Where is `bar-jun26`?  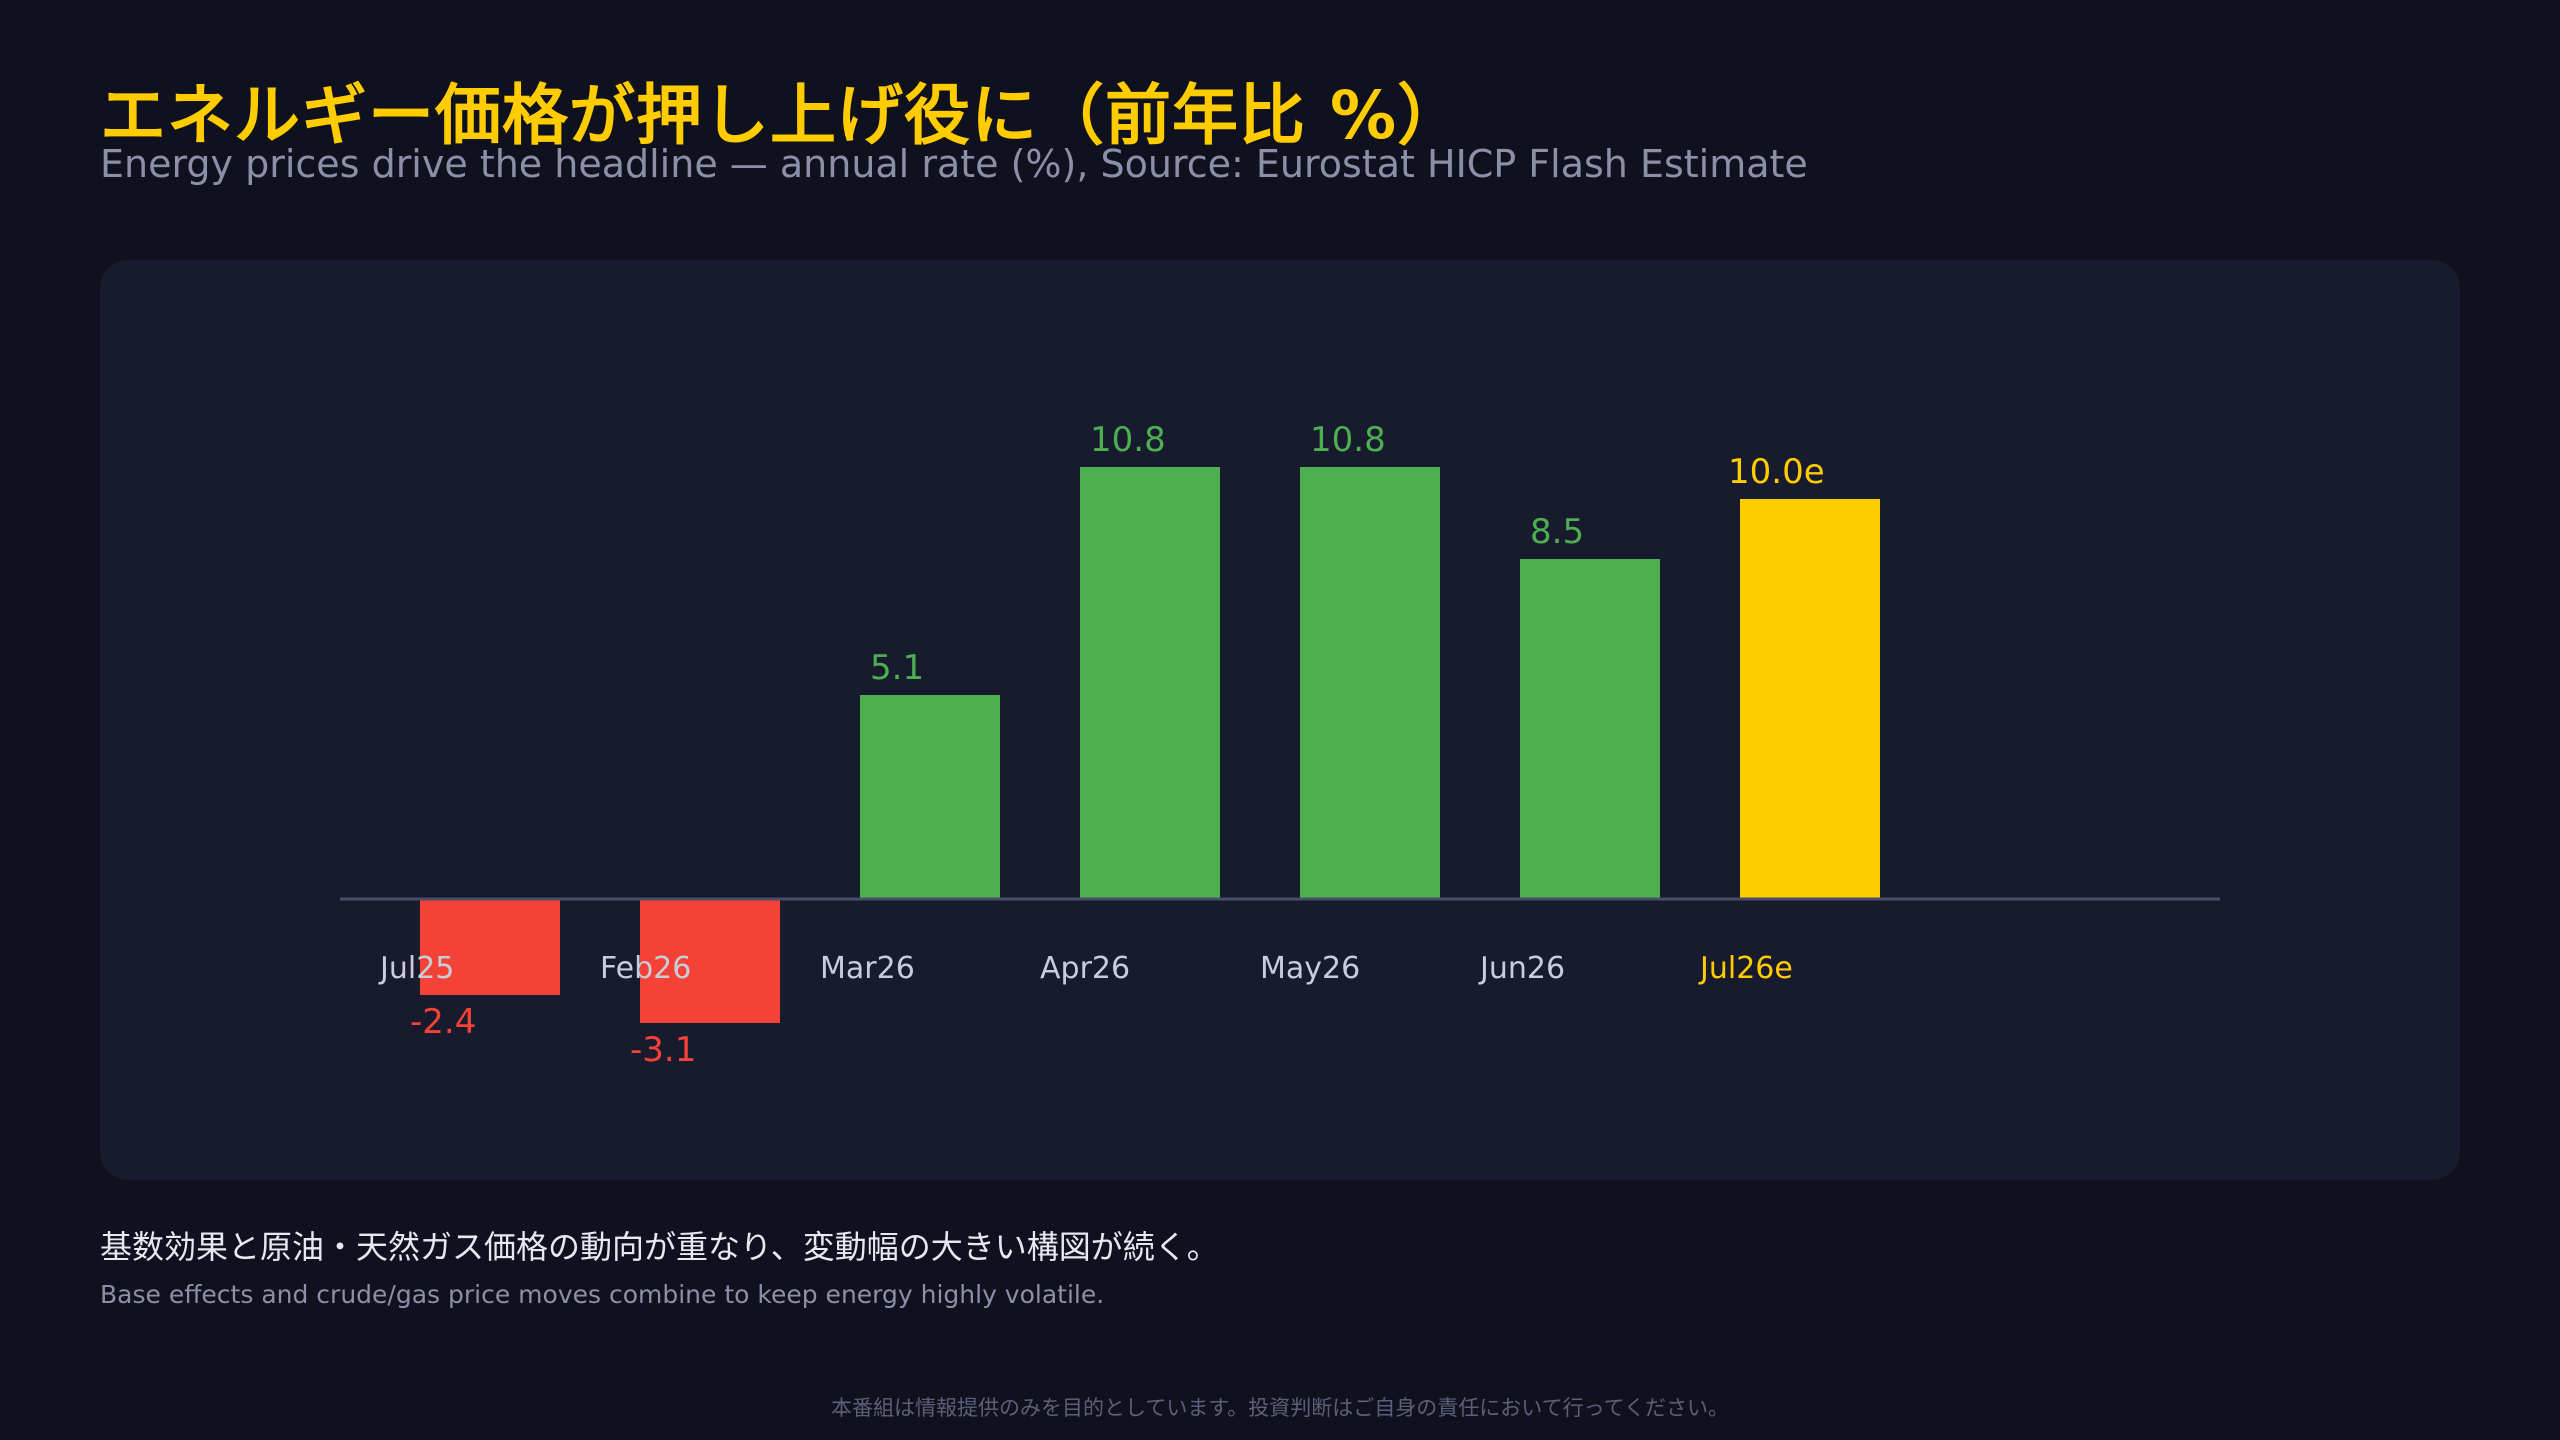 bar-jun26 is located at coordinates (1590, 729).